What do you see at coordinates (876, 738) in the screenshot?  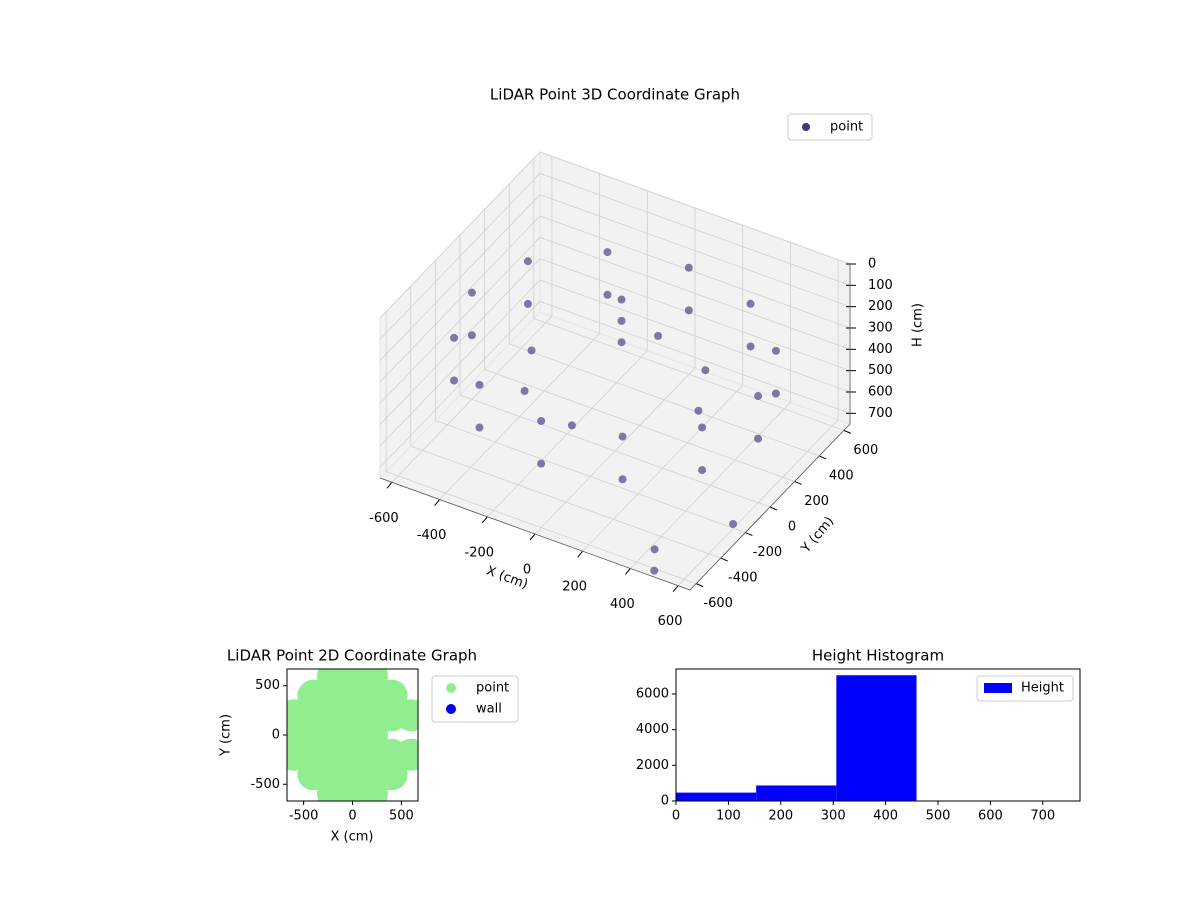 I see `bar` at bounding box center [876, 738].